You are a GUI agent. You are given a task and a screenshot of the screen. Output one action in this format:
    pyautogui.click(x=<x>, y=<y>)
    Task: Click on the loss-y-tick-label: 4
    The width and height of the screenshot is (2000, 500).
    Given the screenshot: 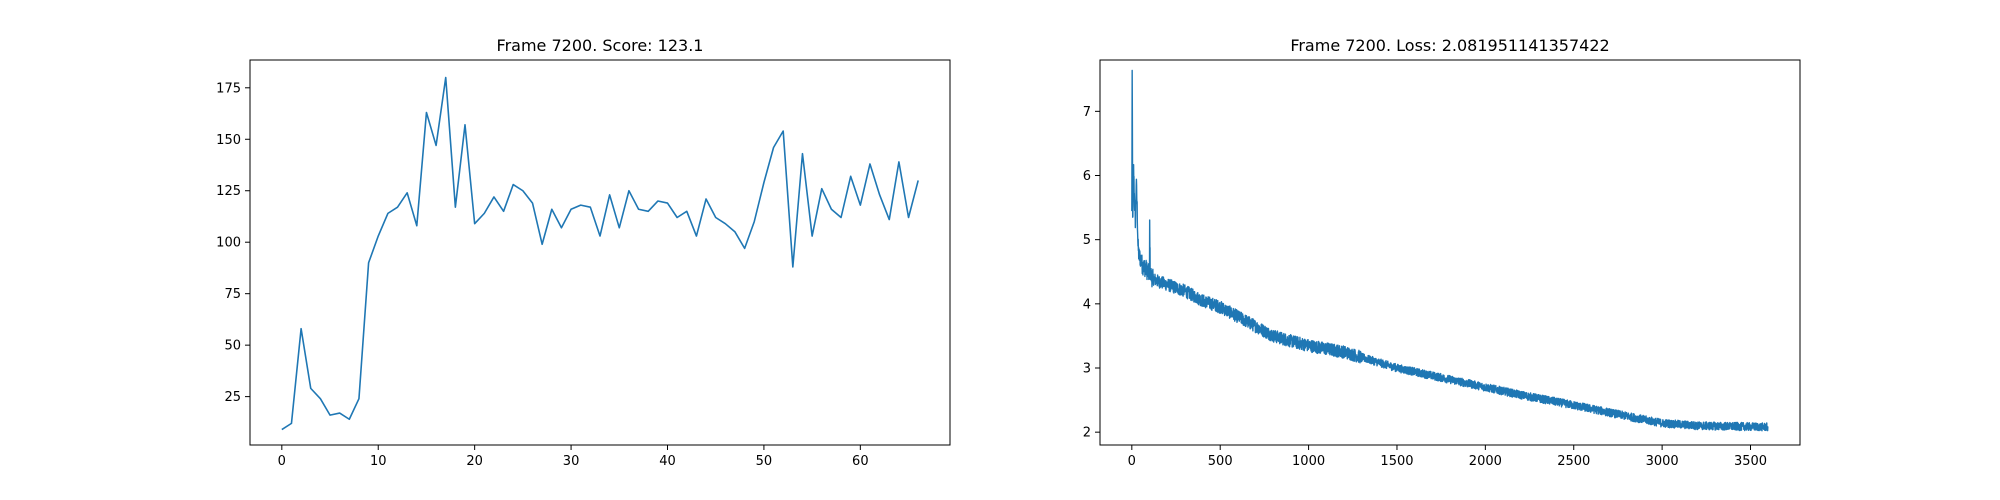 What is the action you would take?
    pyautogui.click(x=1087, y=304)
    